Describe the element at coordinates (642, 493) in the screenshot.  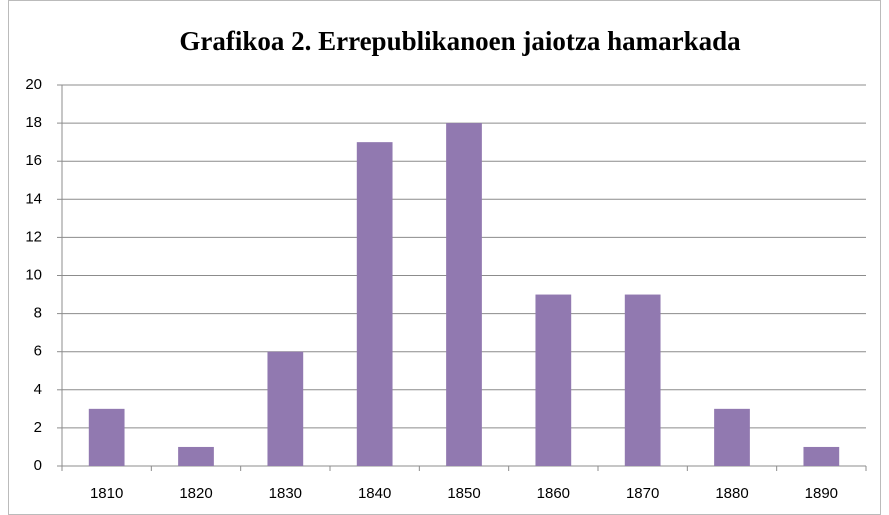
I see `x-tick-label: 1870` at that location.